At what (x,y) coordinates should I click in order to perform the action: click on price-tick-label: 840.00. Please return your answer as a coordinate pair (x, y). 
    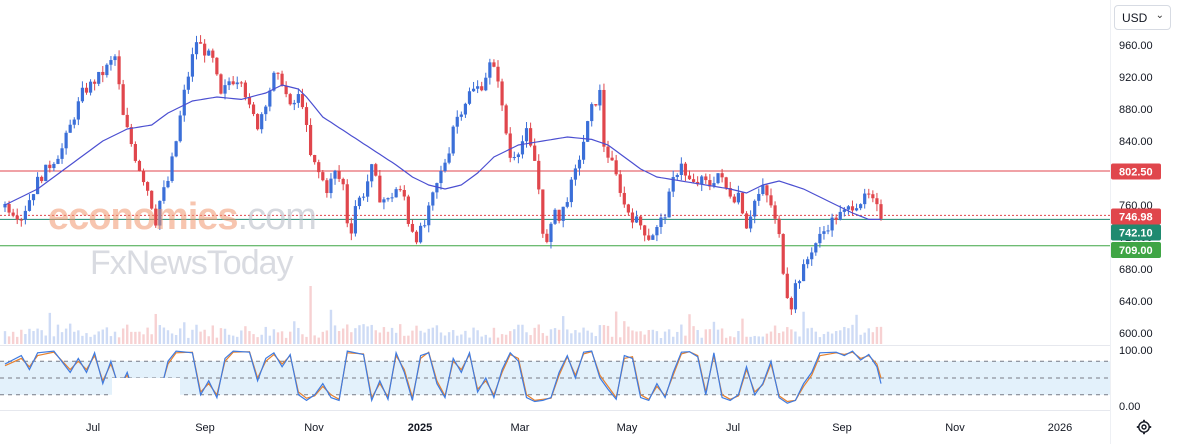
    Looking at the image, I should click on (1136, 142).